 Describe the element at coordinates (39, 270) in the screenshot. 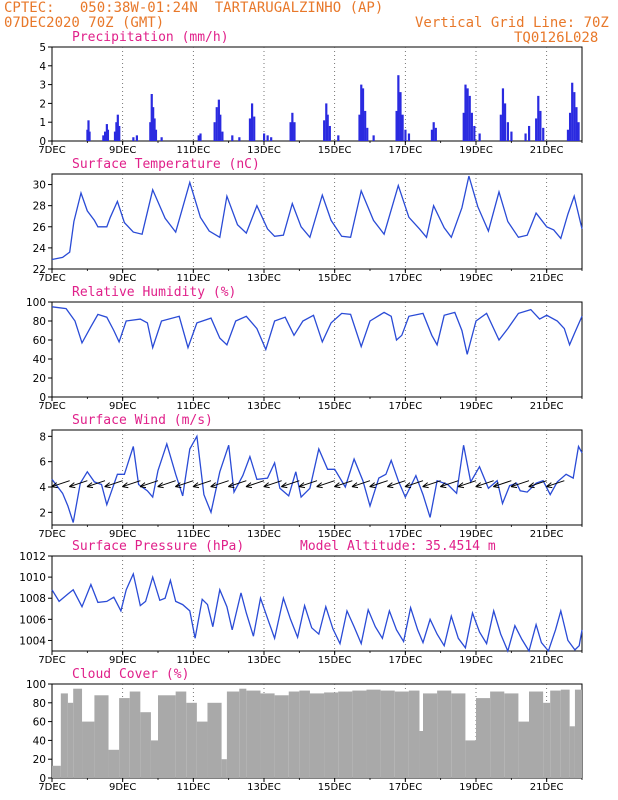

I see `y-tick-label: 22` at that location.